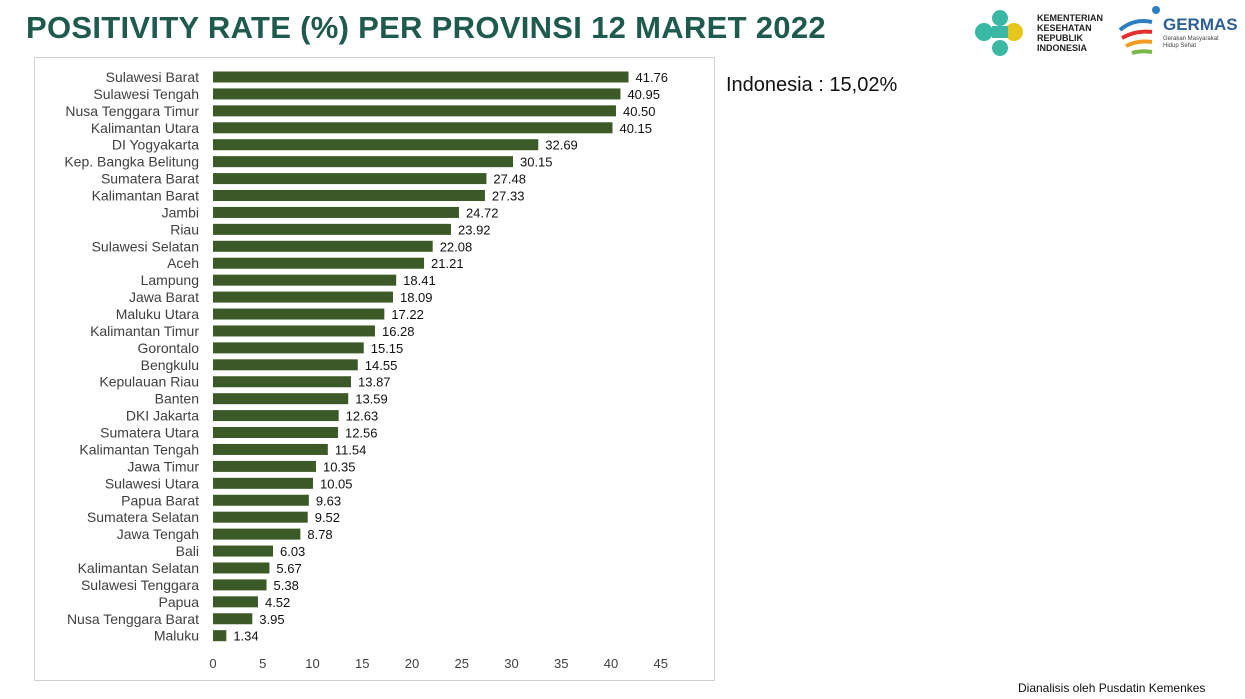 This screenshot has width=1245, height=699. Describe the element at coordinates (508, 196) in the screenshot. I see `value-label: 27.33` at that location.